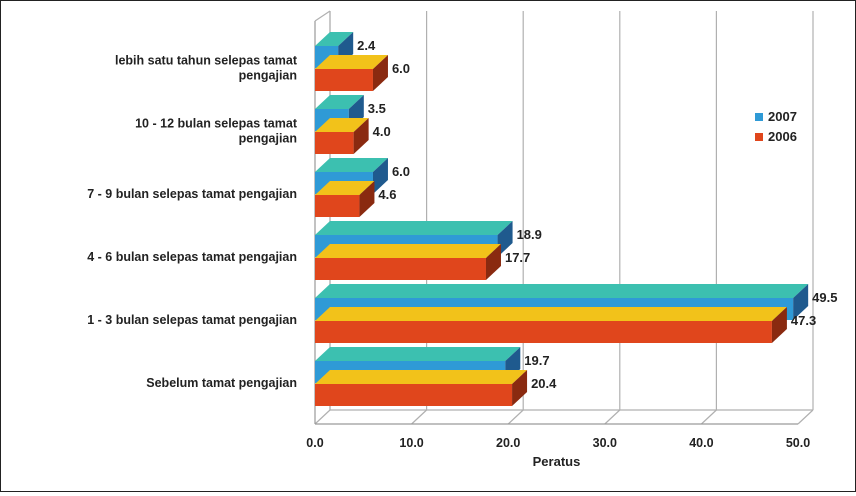  I want to click on data-label-2007: 6.0, so click(401, 171).